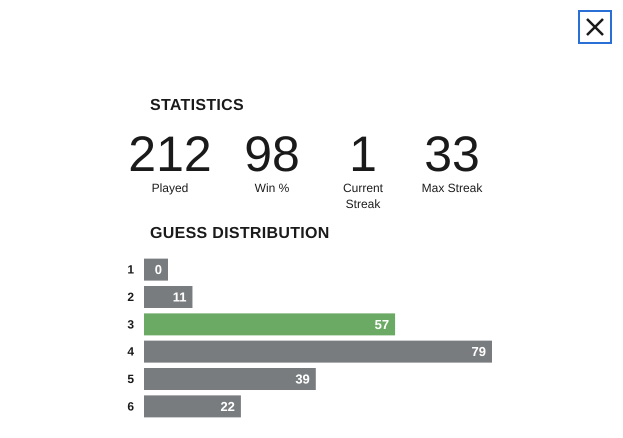  Describe the element at coordinates (302, 379) in the screenshot. I see `data-label: 39` at that location.